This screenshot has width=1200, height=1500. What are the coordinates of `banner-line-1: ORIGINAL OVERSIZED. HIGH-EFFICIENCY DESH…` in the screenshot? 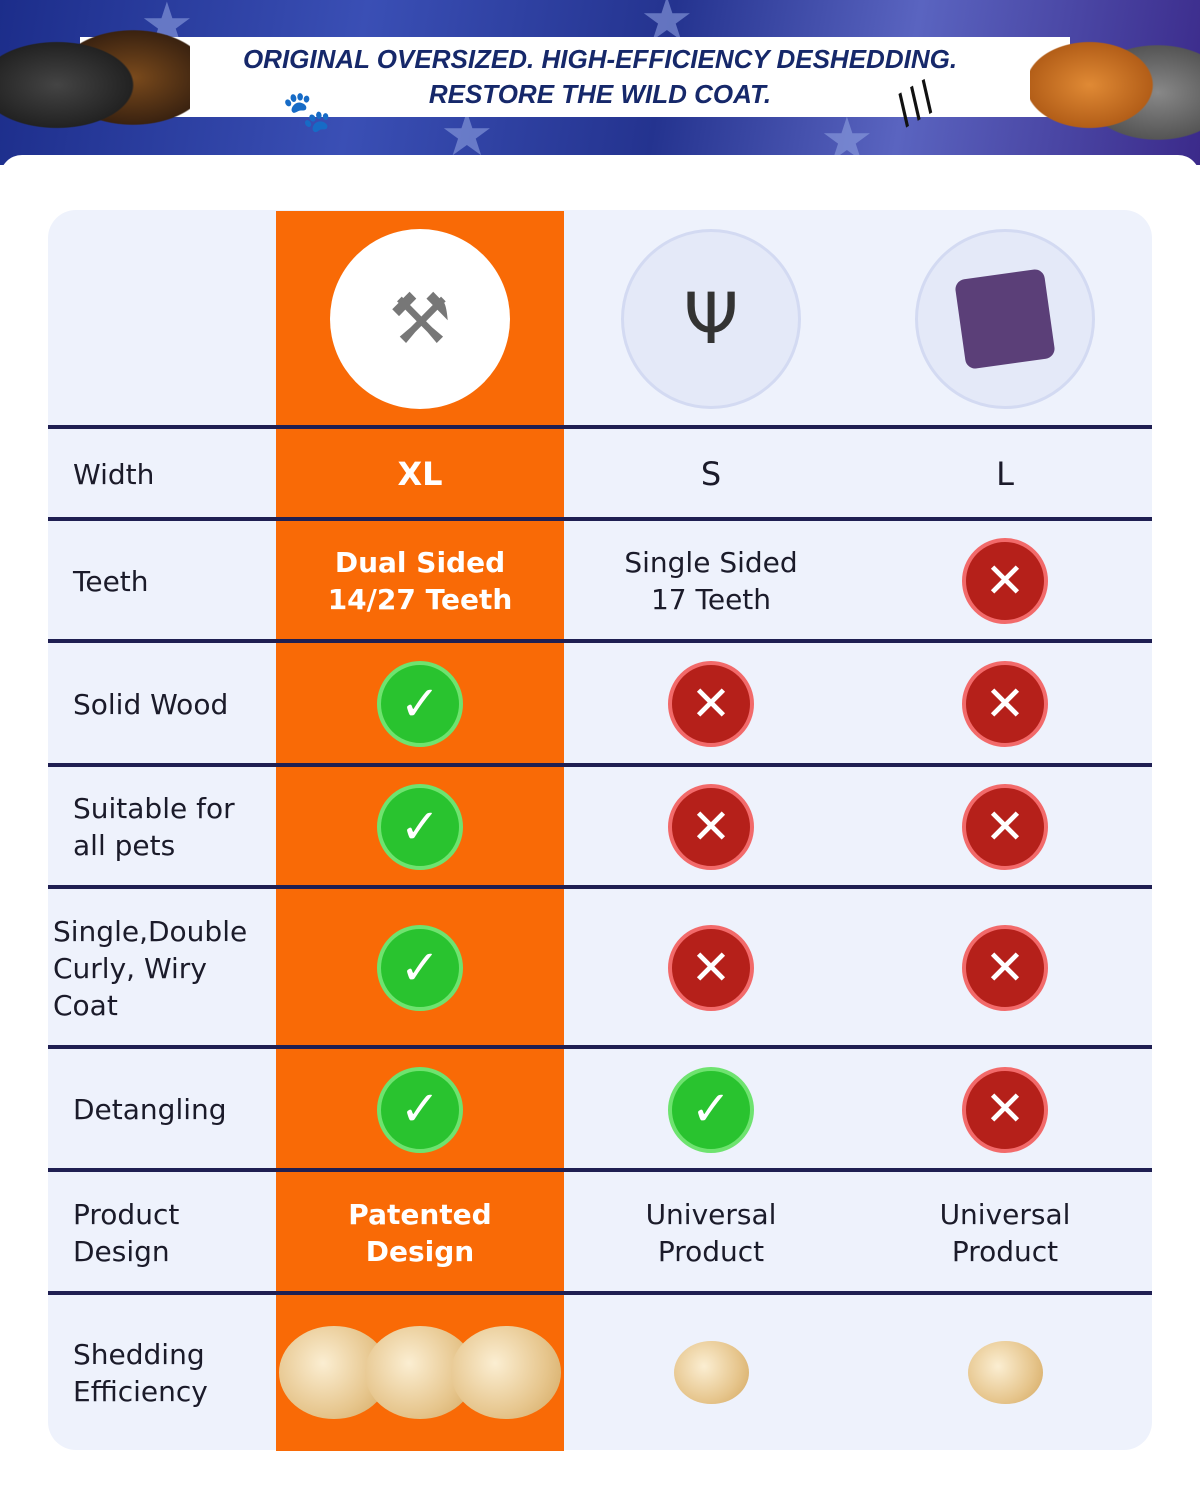 It's located at (600, 59).